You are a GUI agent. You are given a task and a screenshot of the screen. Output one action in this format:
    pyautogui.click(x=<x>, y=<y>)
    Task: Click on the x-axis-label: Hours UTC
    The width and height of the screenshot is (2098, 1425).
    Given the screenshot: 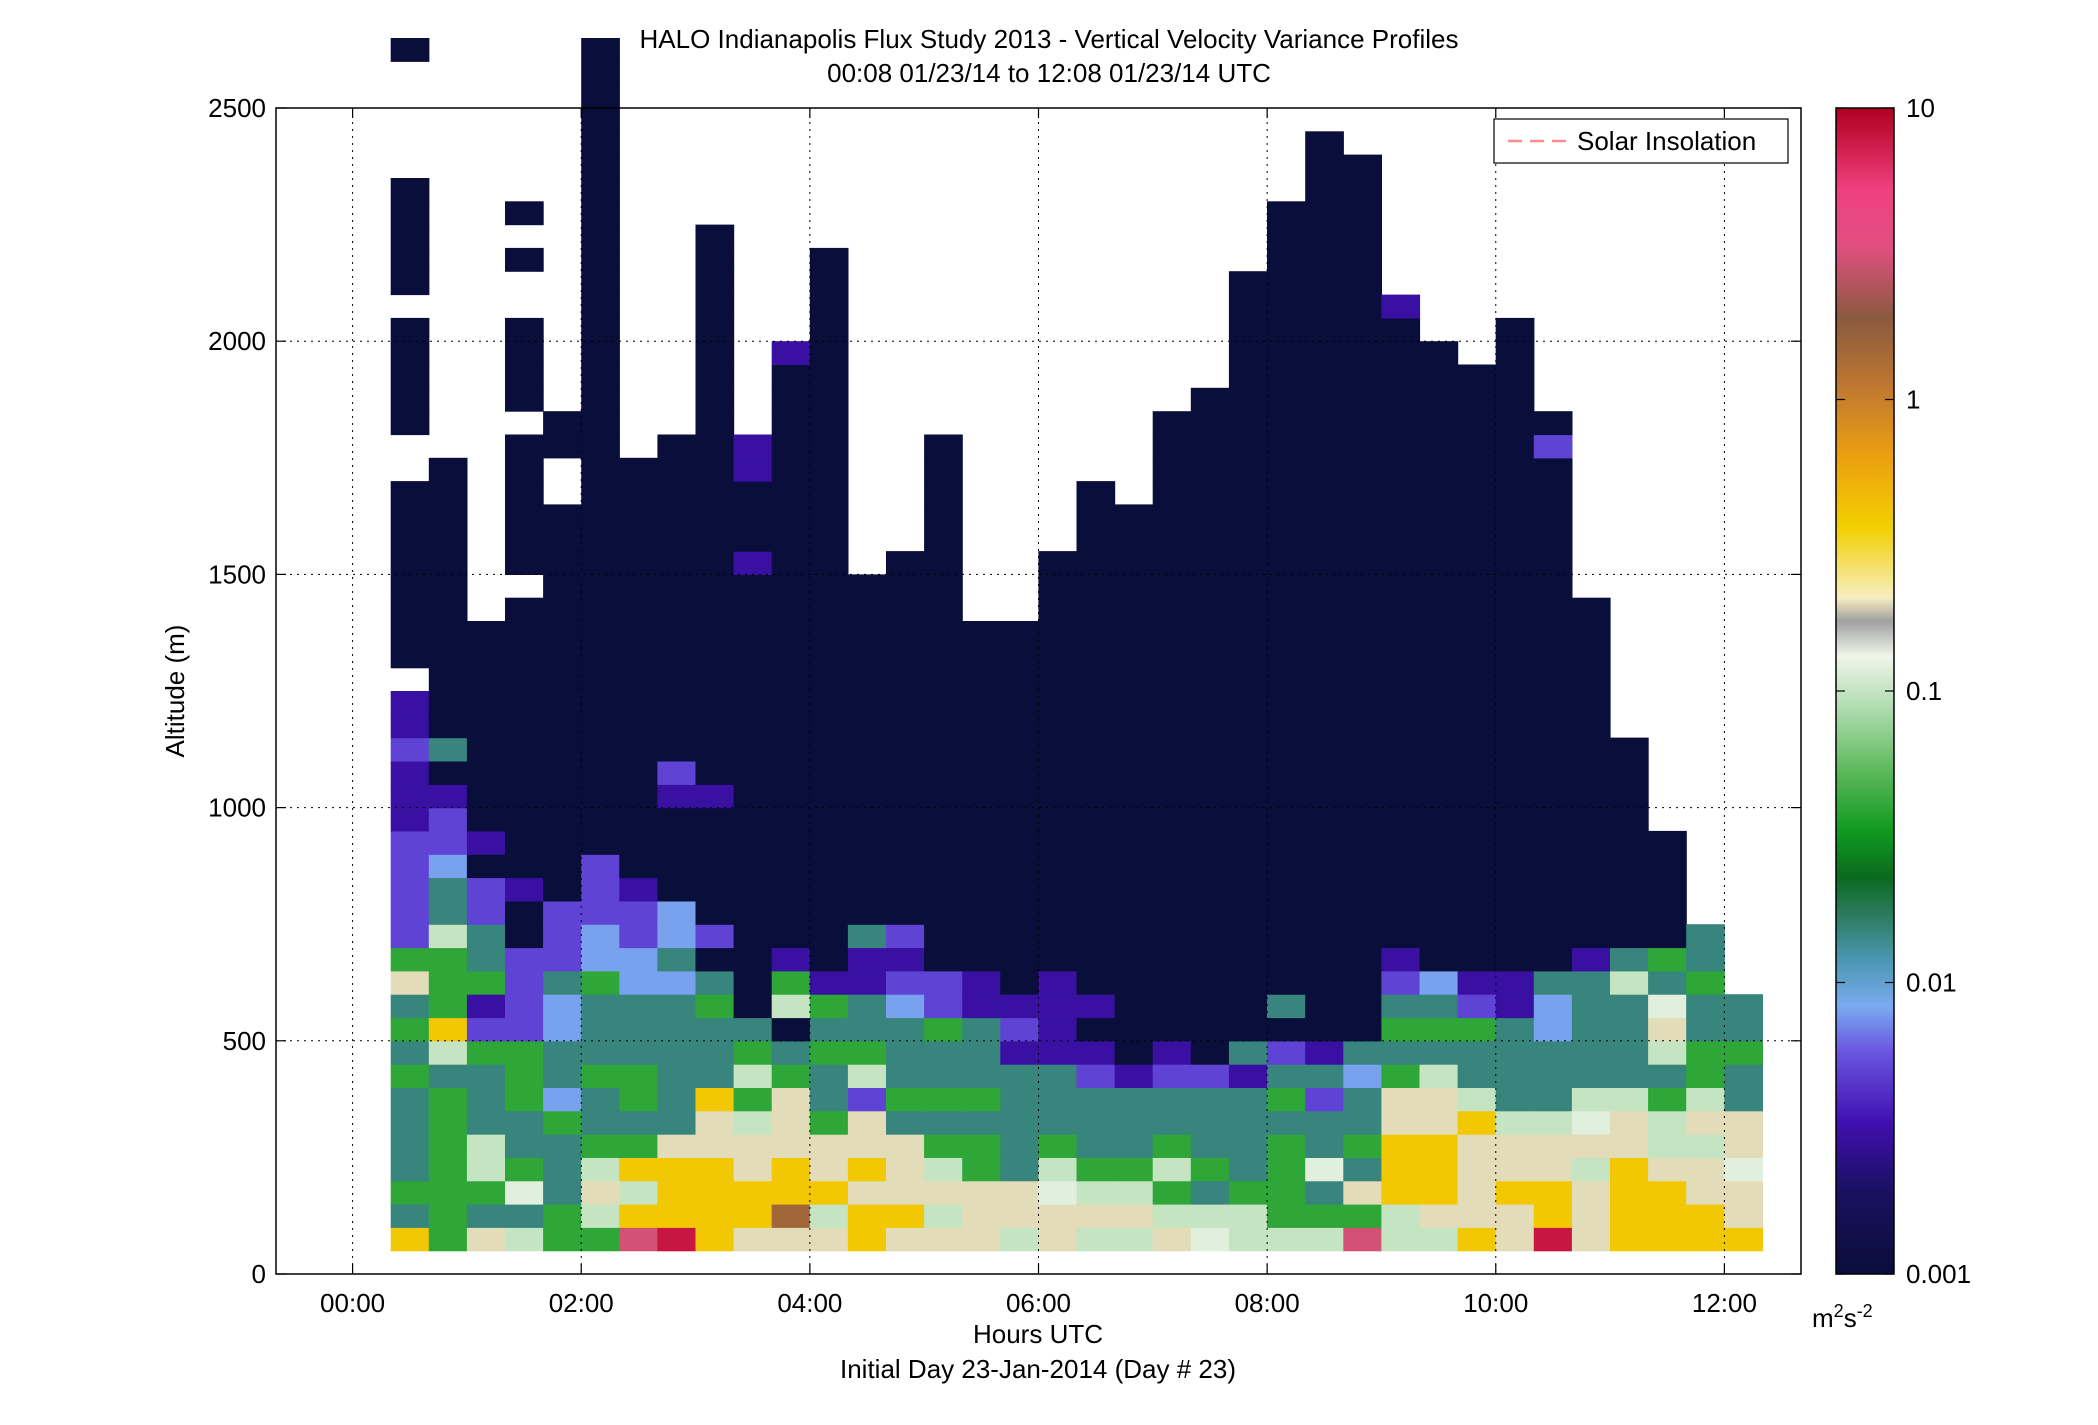 What is the action you would take?
    pyautogui.click(x=1038, y=1334)
    